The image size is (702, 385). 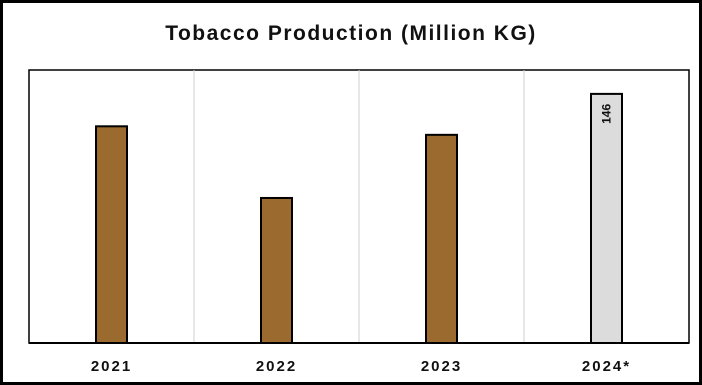 What do you see at coordinates (111, 366) in the screenshot?
I see `x-tick-label: 2021` at bounding box center [111, 366].